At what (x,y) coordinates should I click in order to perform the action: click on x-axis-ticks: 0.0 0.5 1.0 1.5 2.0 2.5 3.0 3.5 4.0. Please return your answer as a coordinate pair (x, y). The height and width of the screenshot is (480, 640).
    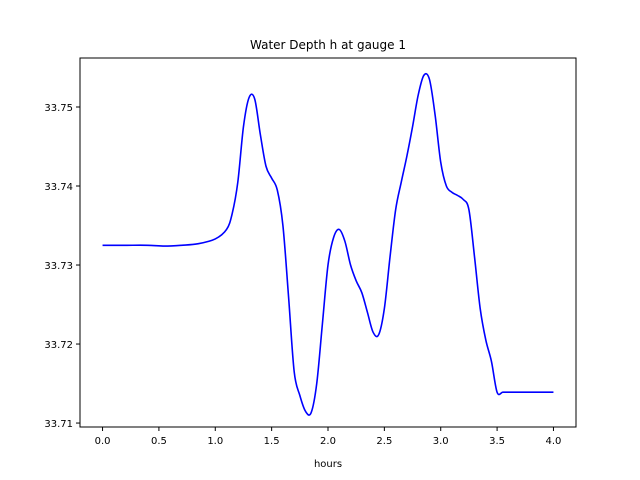
    Looking at the image, I should click on (328, 437).